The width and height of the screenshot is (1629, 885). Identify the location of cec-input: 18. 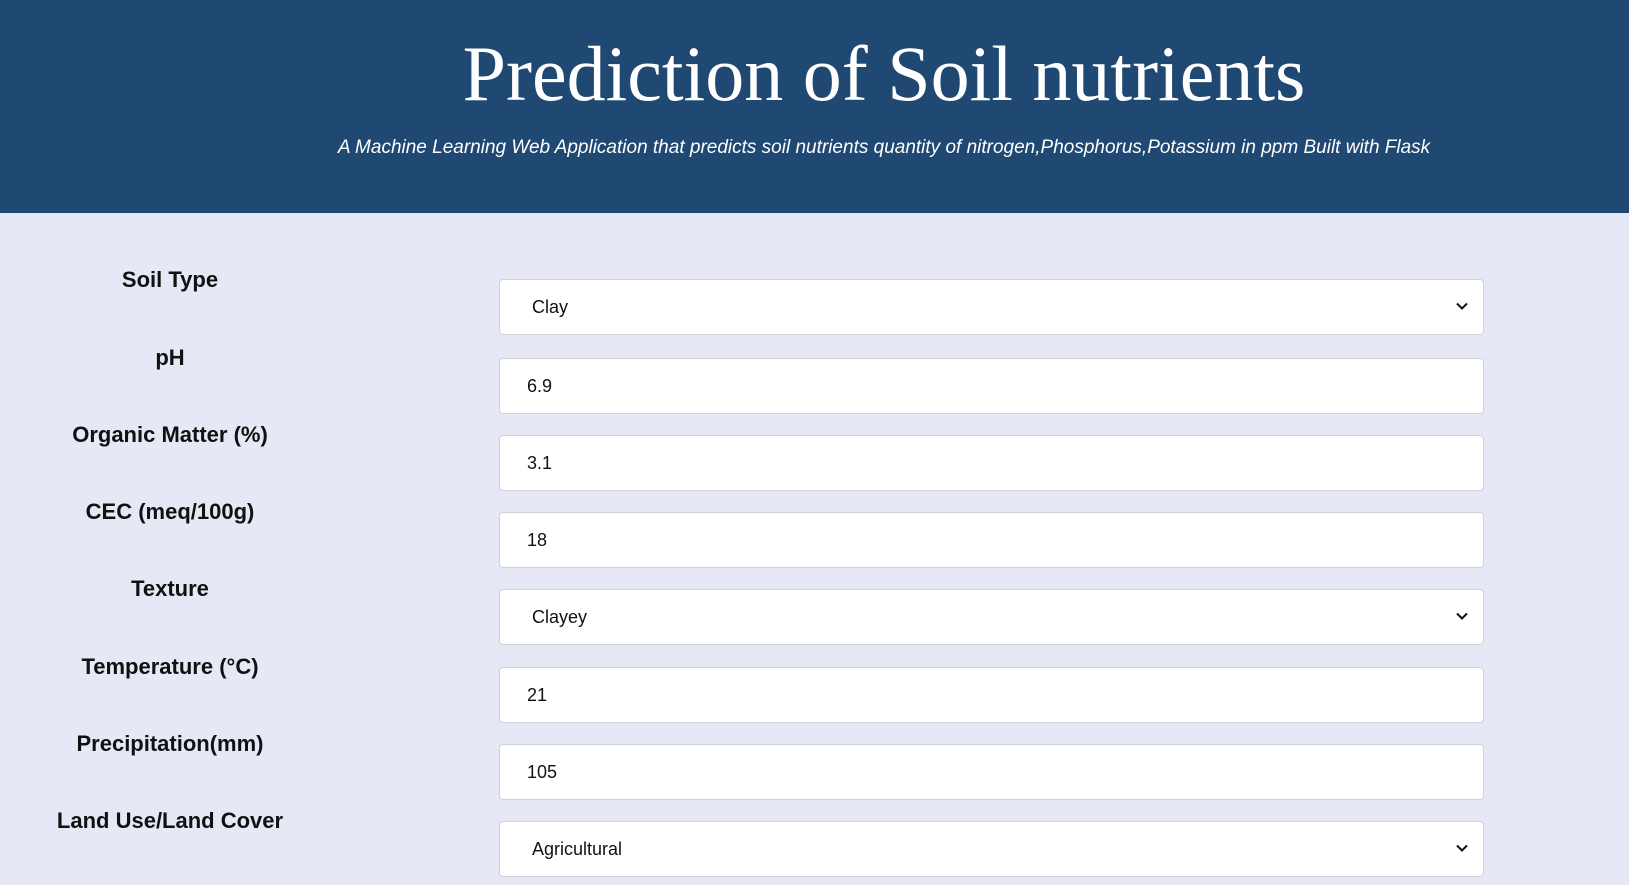
(991, 540).